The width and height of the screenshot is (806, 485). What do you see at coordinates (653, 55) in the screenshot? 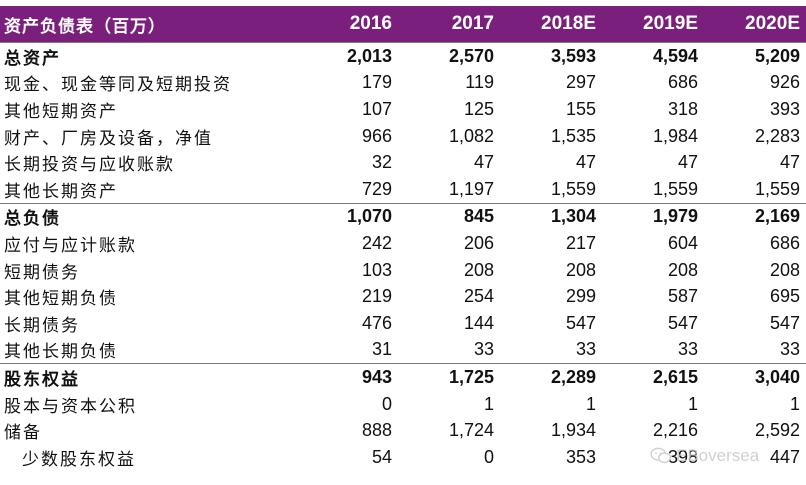
I see `cell-value: 4,594` at bounding box center [653, 55].